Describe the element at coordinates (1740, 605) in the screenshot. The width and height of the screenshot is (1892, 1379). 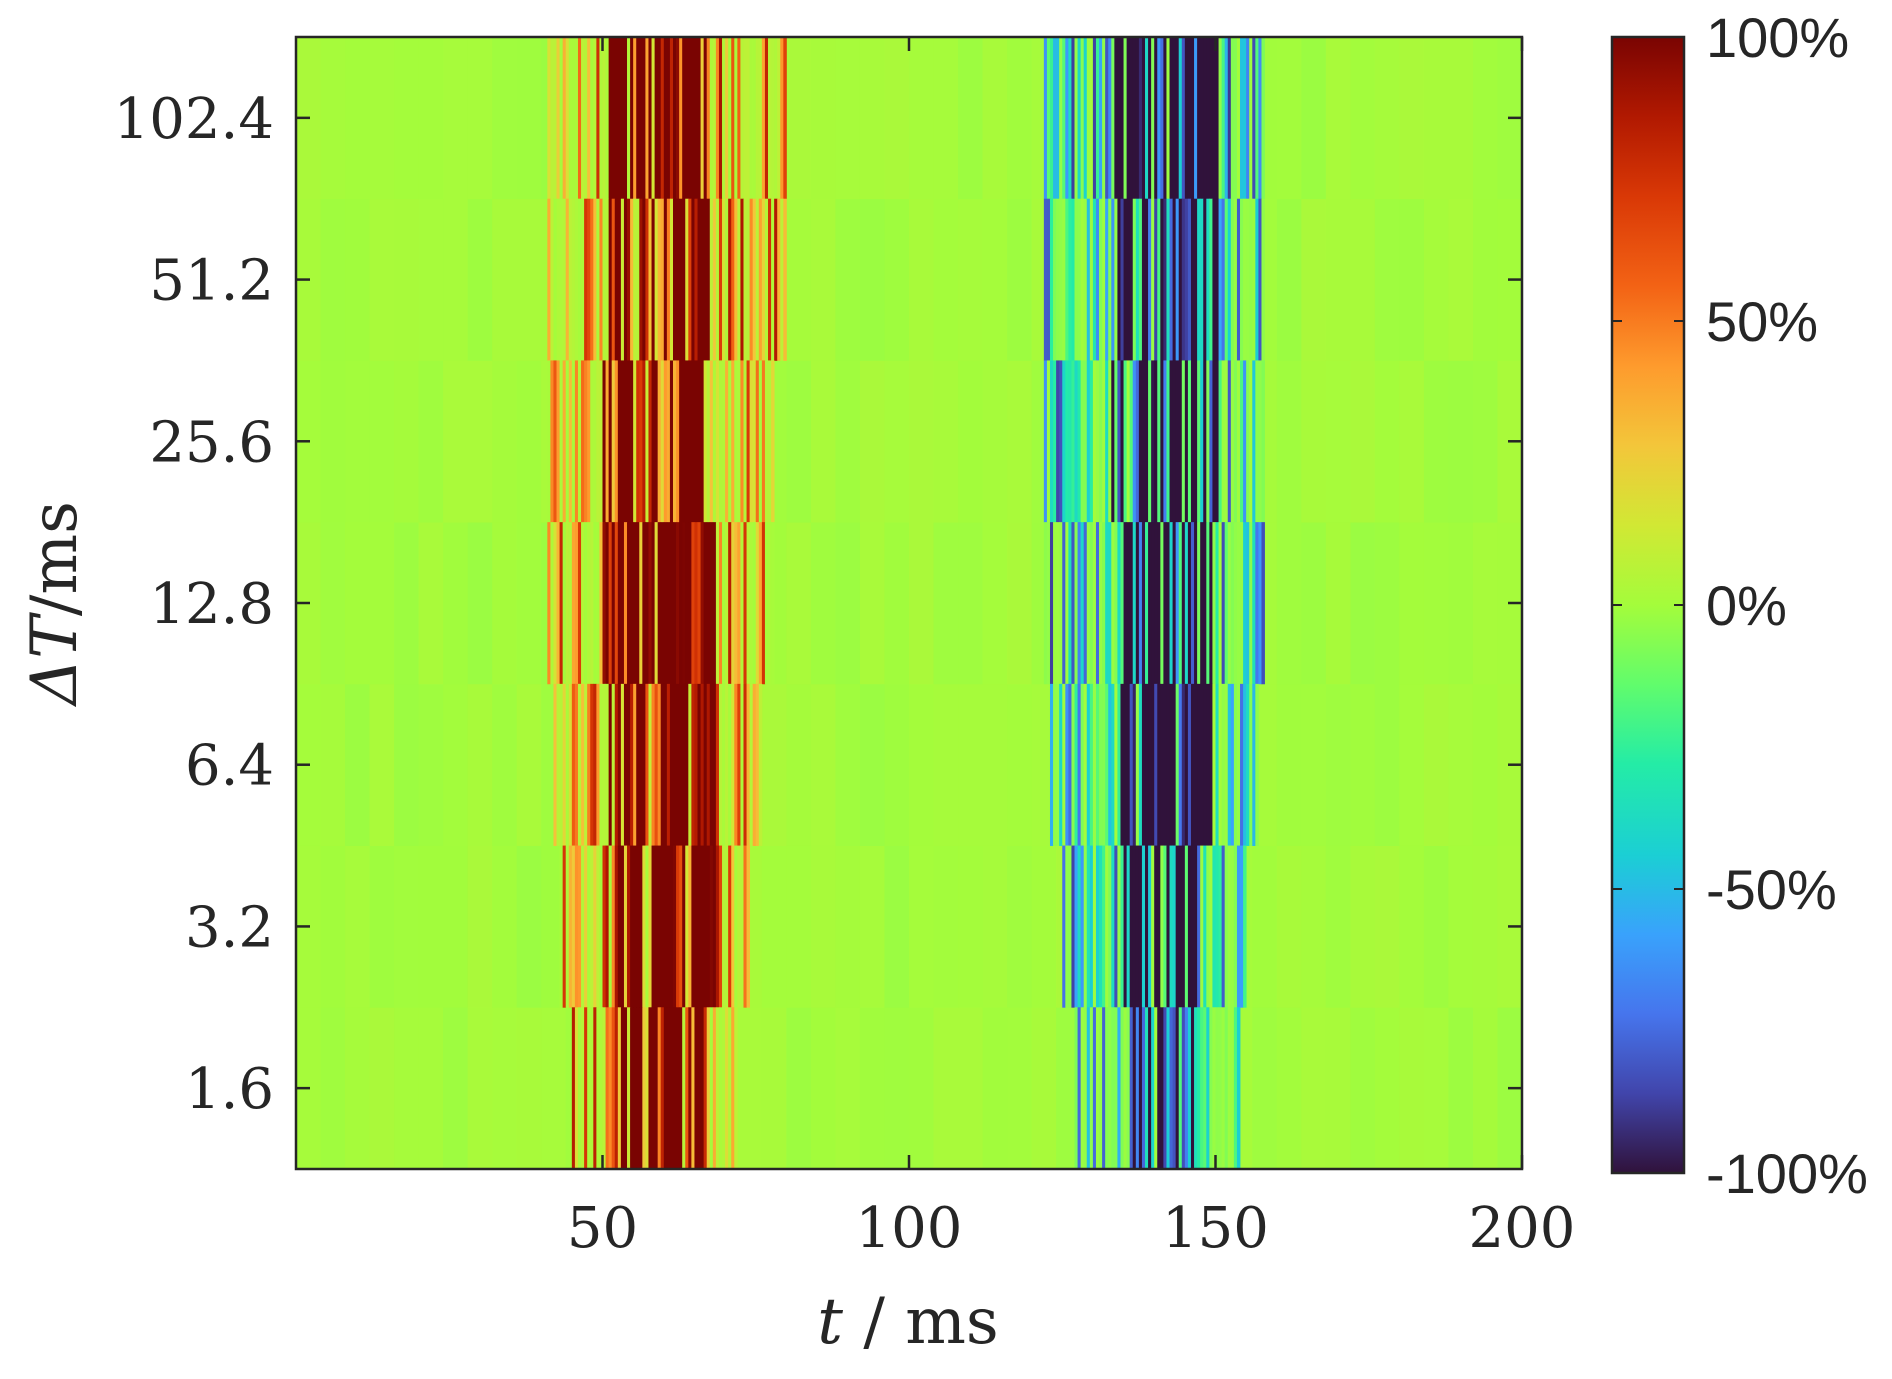
I see `colorbar-ticks: 100% 50% 0% -50% -100%` at that location.